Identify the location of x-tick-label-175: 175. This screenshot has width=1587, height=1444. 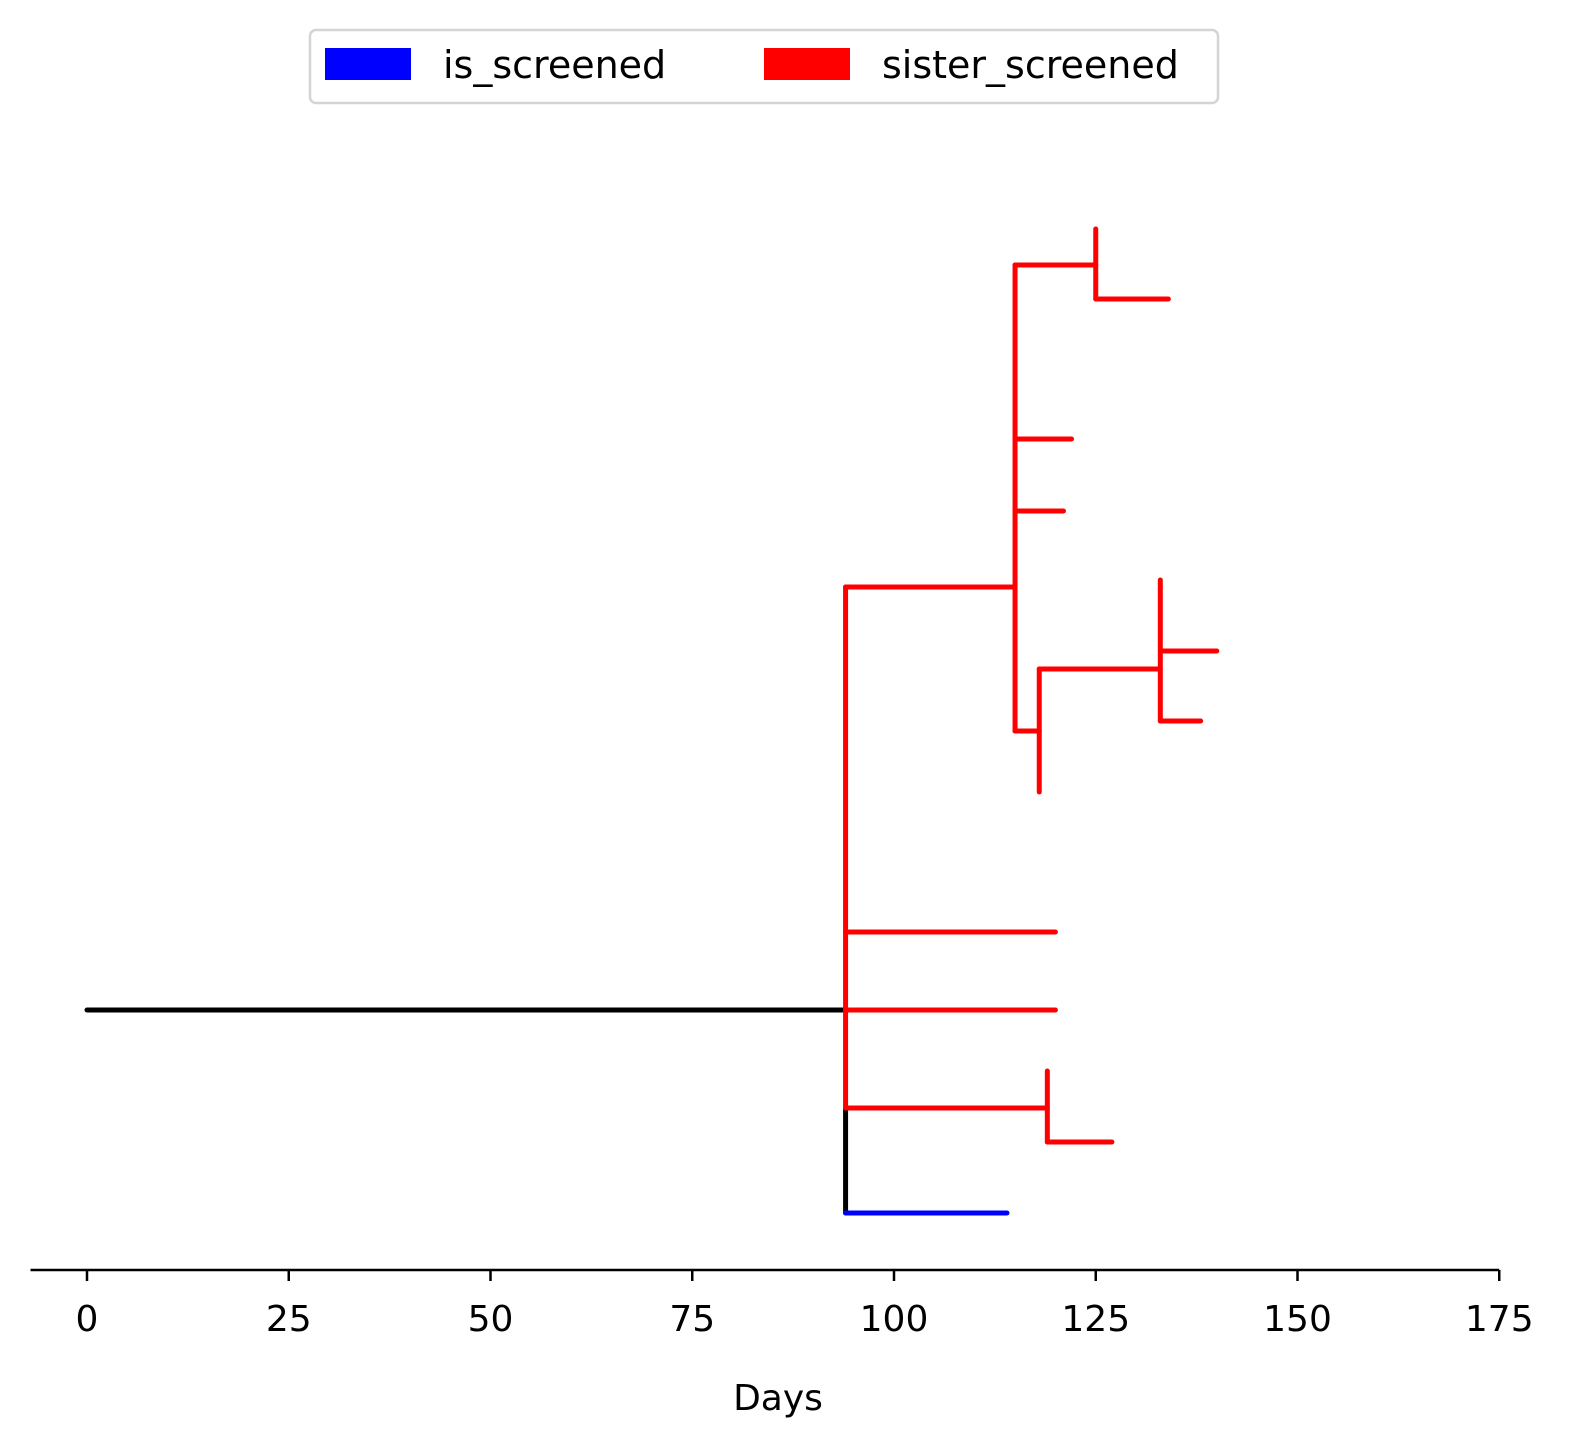
(1499, 1319).